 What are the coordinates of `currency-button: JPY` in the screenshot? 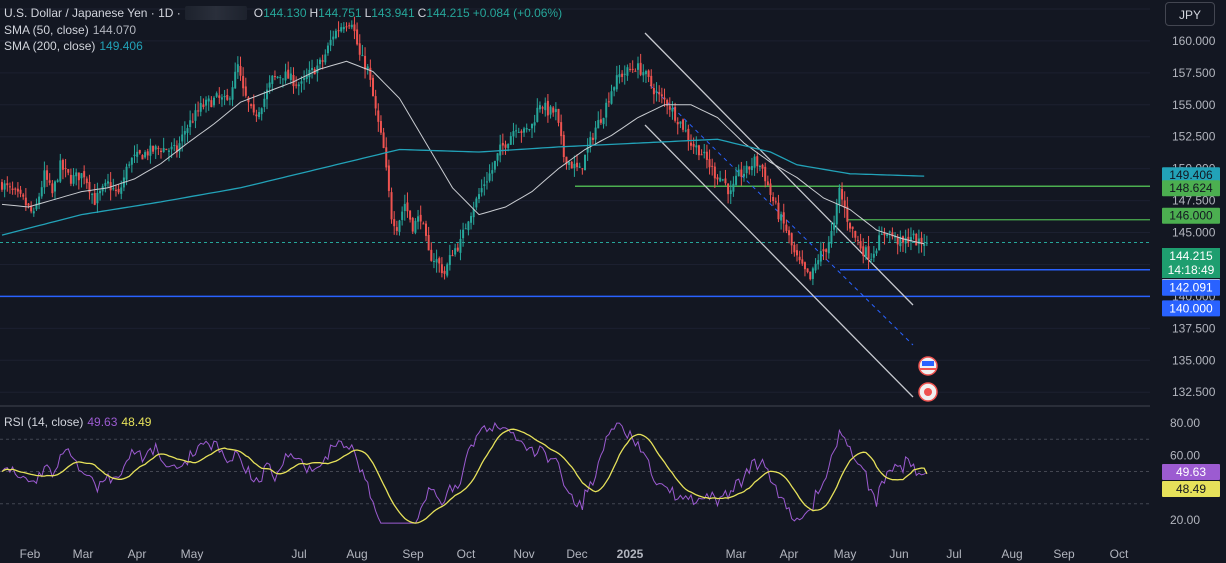 It's located at (1190, 14).